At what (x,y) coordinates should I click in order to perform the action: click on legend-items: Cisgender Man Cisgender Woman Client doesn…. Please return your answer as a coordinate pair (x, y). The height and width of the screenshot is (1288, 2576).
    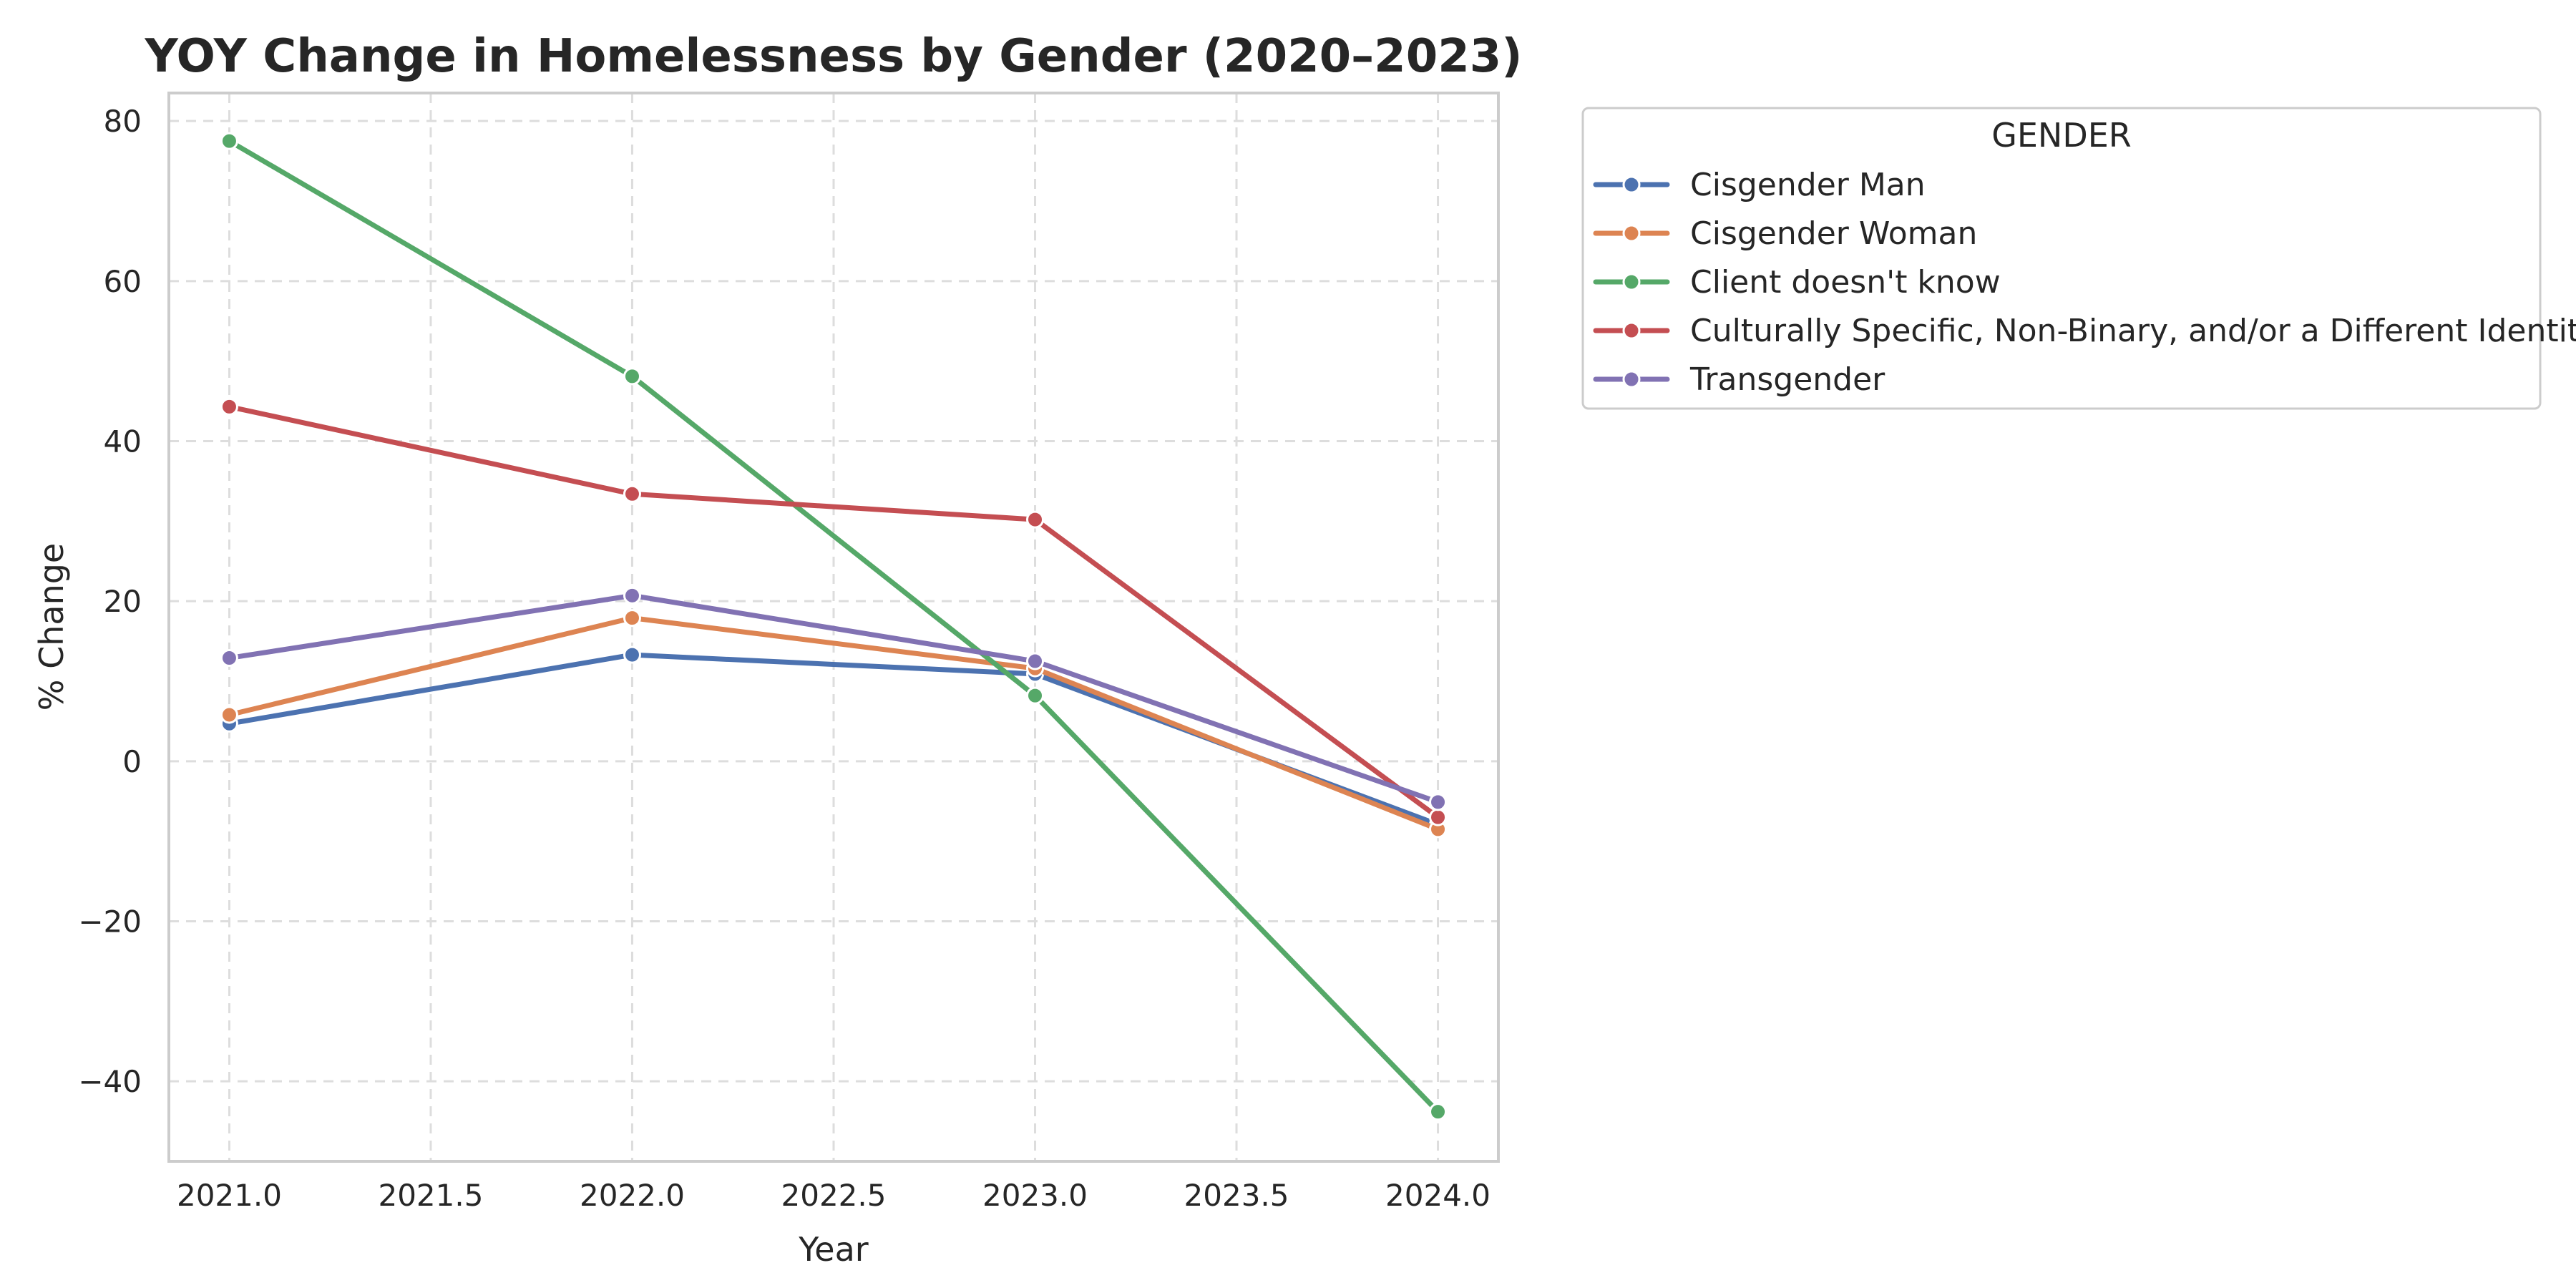
    Looking at the image, I should click on (2084, 282).